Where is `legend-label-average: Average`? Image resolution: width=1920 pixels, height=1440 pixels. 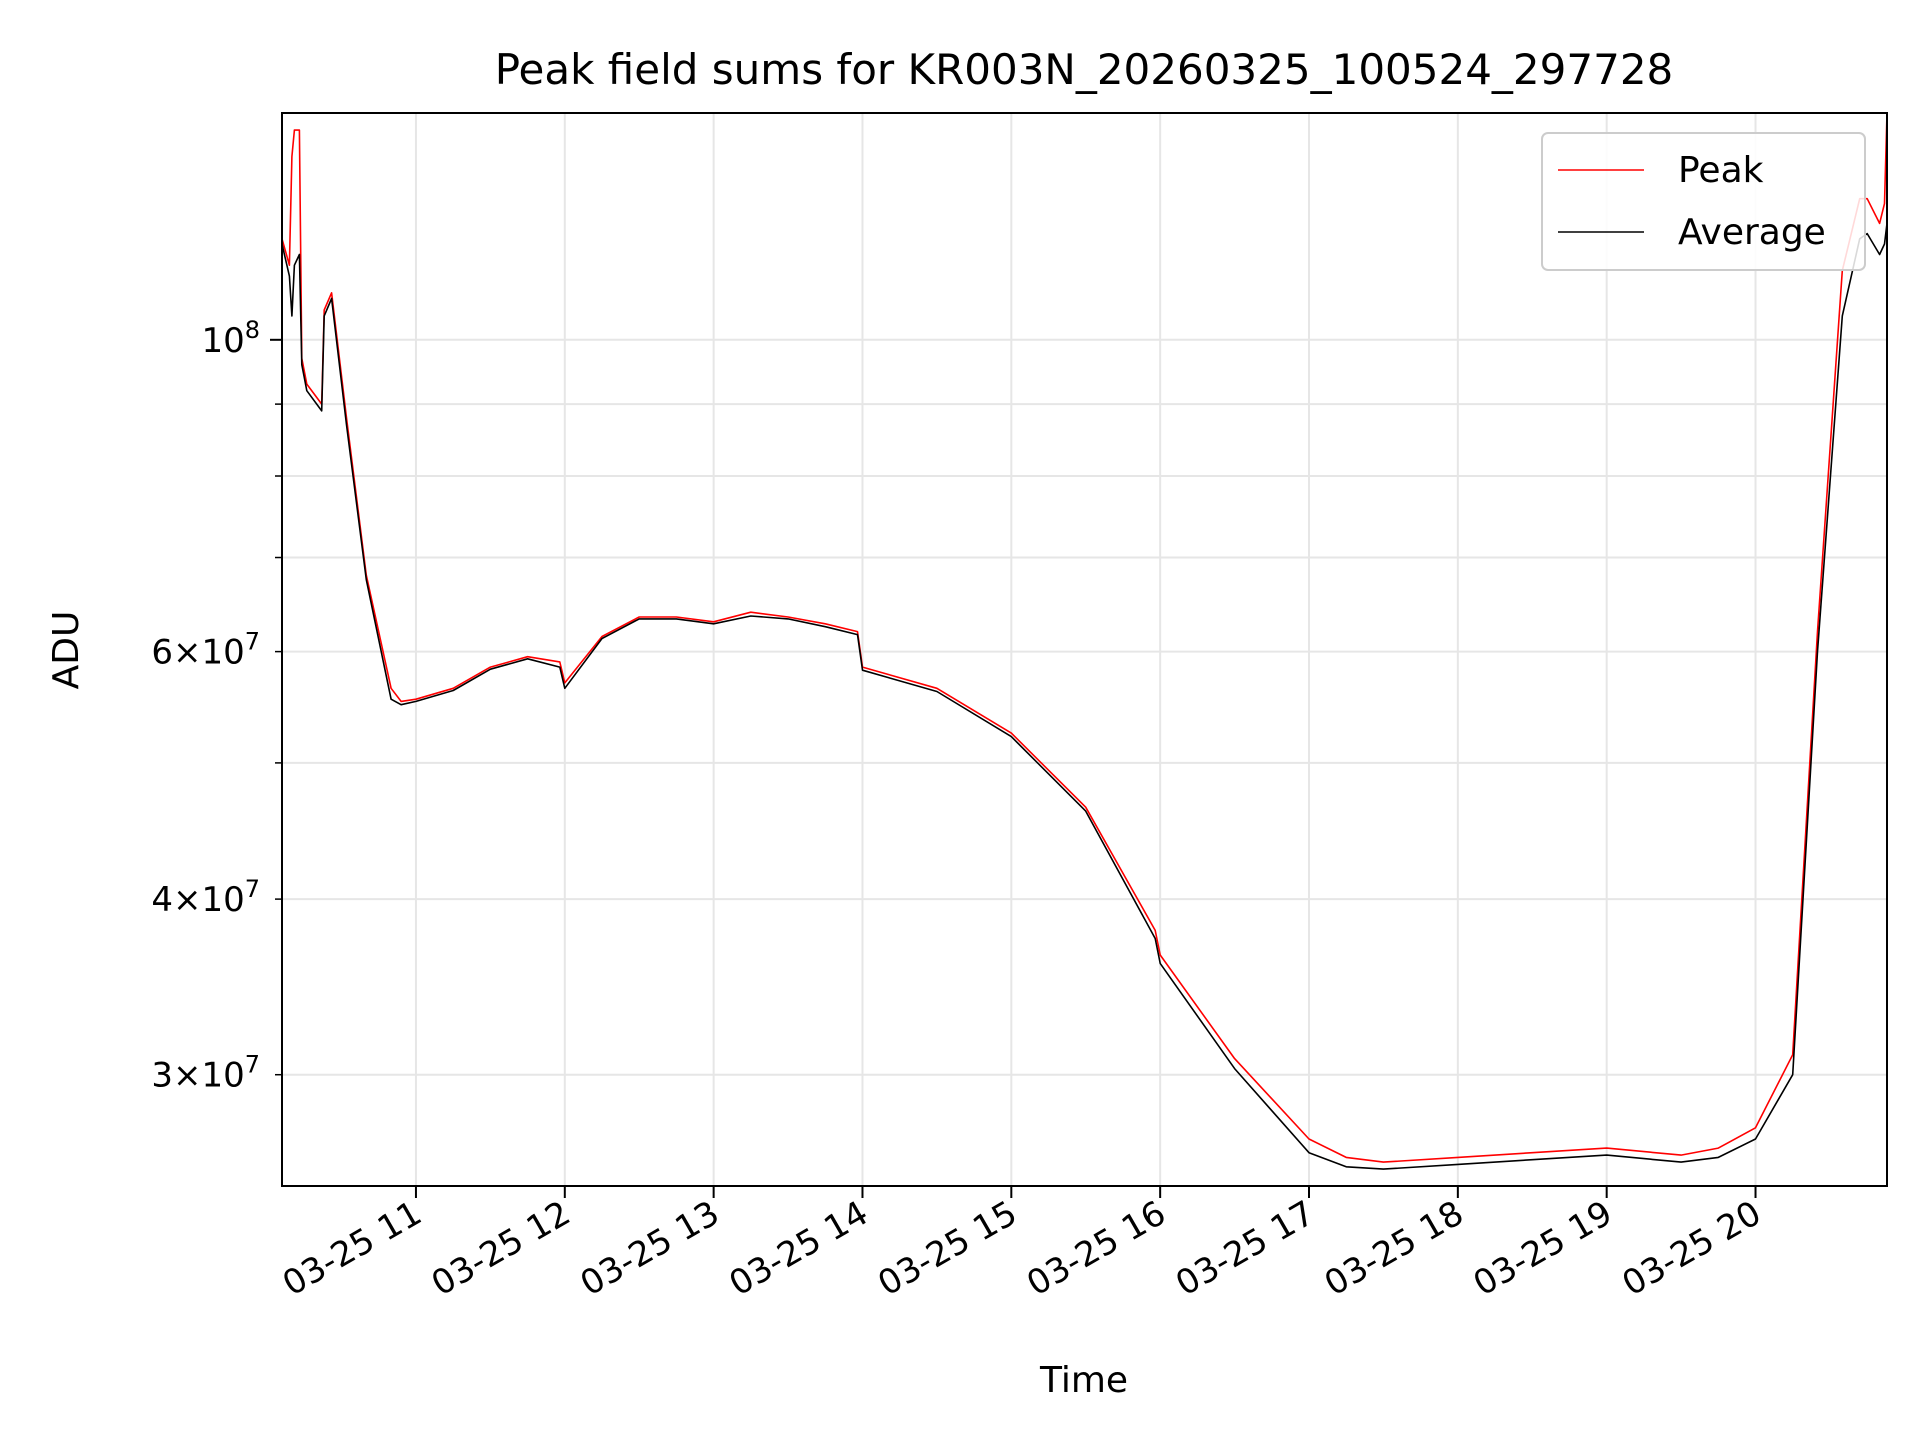
legend-label-average: Average is located at coordinates (1752, 232).